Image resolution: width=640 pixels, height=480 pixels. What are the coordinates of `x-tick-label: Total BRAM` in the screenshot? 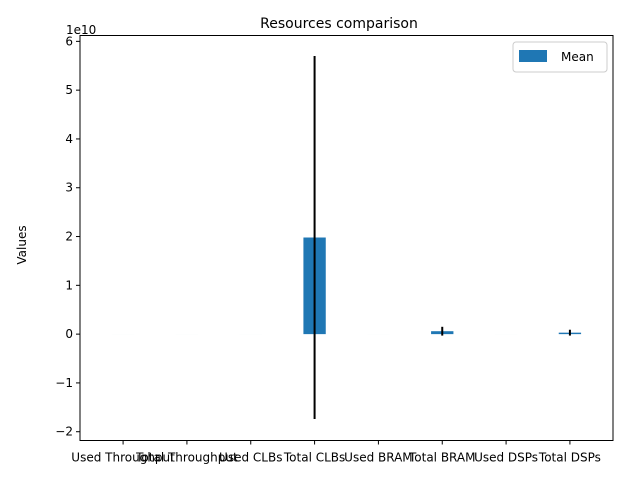 It's located at (442, 458).